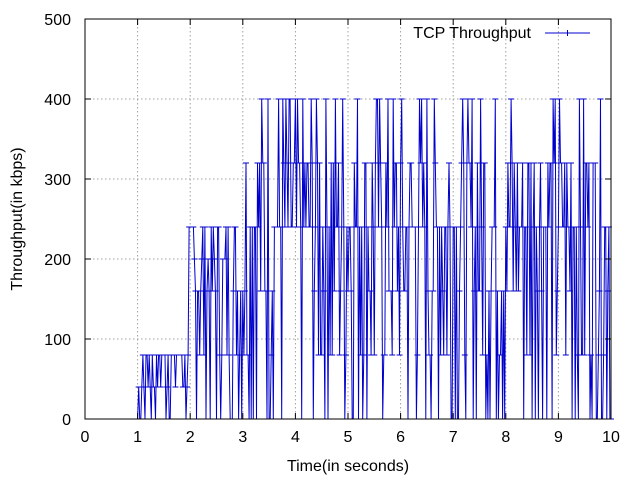 The height and width of the screenshot is (480, 640). I want to click on x-tick-label: 6, so click(400, 437).